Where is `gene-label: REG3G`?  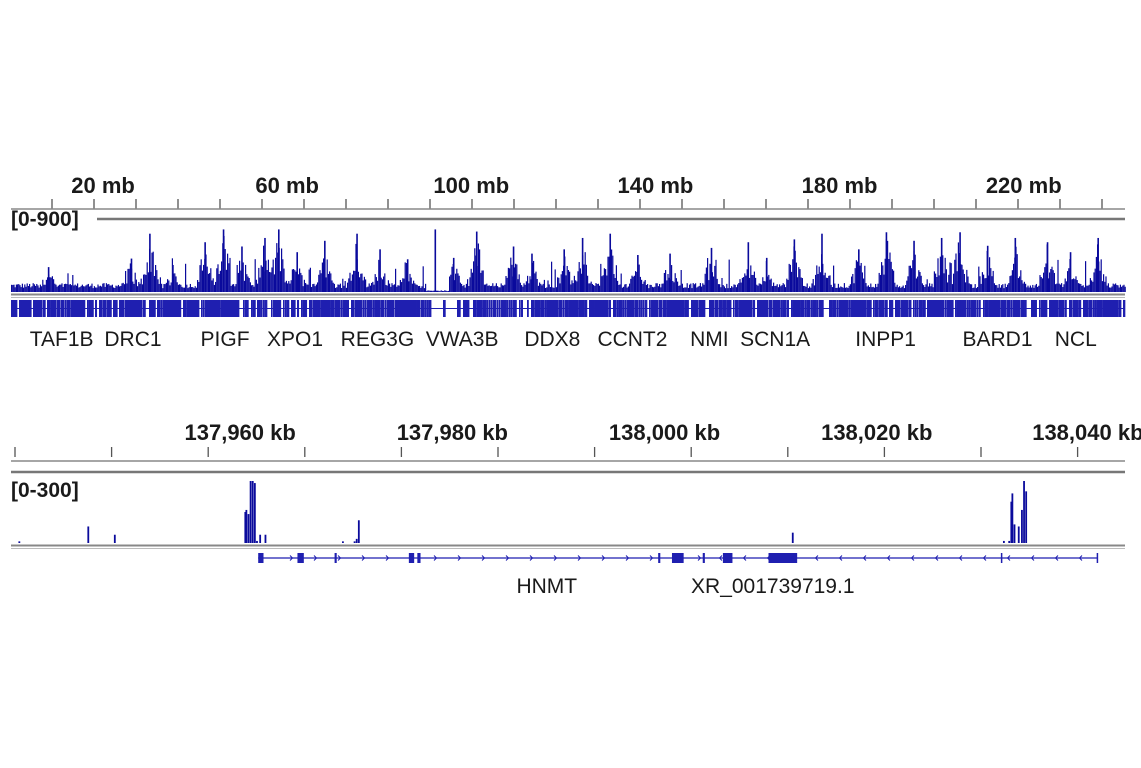
gene-label: REG3G is located at coordinates (378, 339).